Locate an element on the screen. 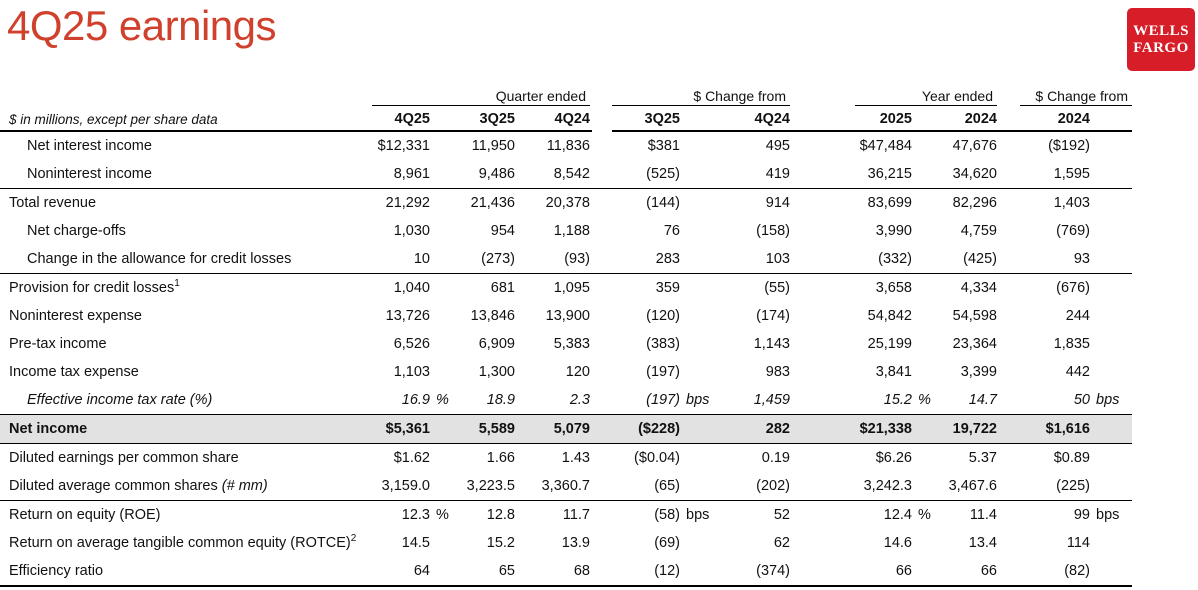  value-cell: 54,598 is located at coordinates (974, 316).